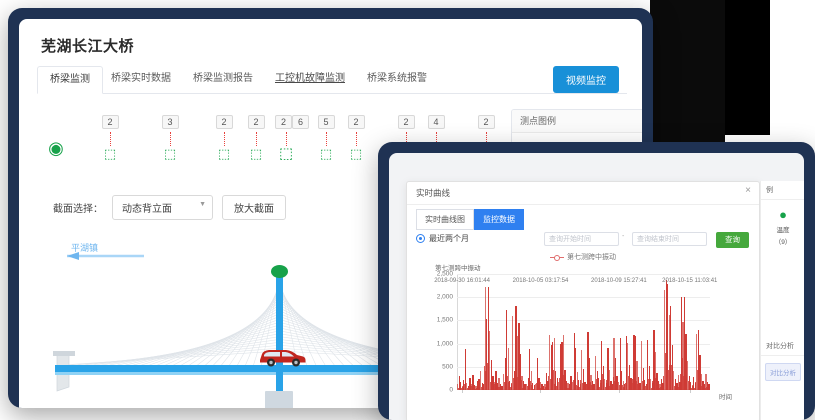 Image resolution: width=815 pixels, height=420 pixels. I want to click on start-date-input: 查询开始时间, so click(581, 239).